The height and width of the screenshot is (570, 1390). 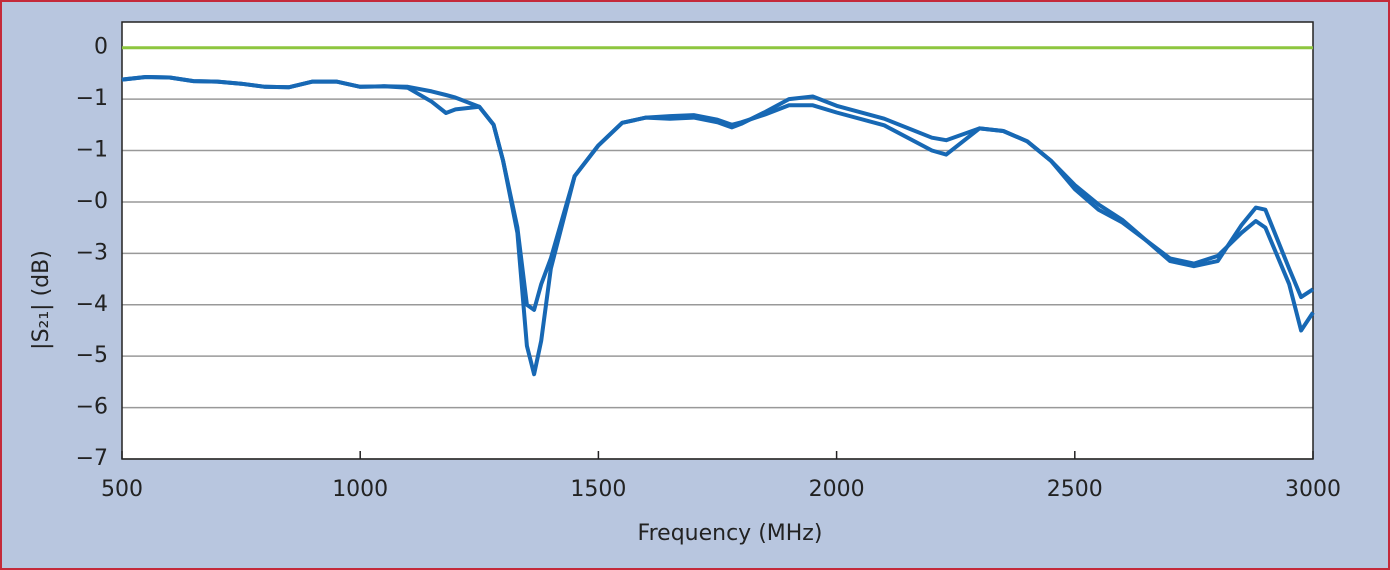 I want to click on y-tick-label: −0, so click(x=92, y=201).